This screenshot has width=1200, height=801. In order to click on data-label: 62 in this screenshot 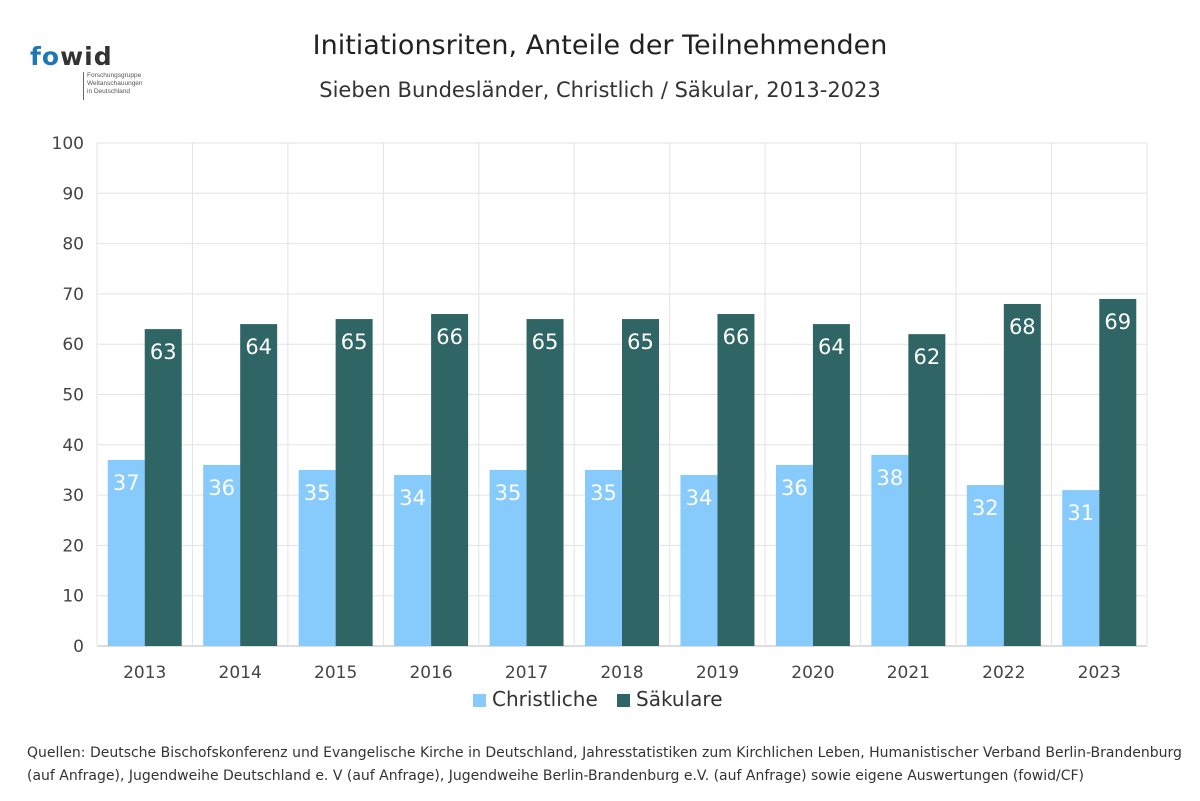, I will do `click(926, 357)`.